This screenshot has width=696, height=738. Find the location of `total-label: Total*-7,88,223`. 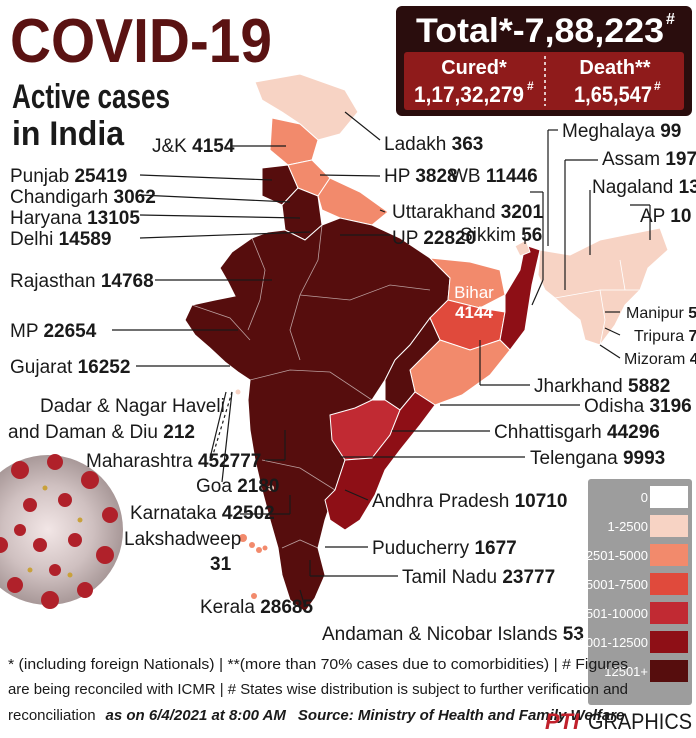

total-label: Total*-7,88,223 is located at coordinates (540, 31).